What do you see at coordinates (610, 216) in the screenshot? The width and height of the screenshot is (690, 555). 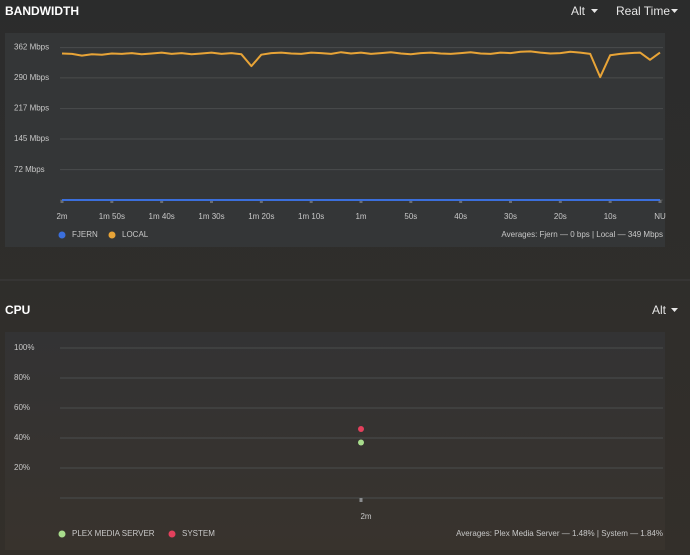 I see `x-tick-label: 10s` at bounding box center [610, 216].